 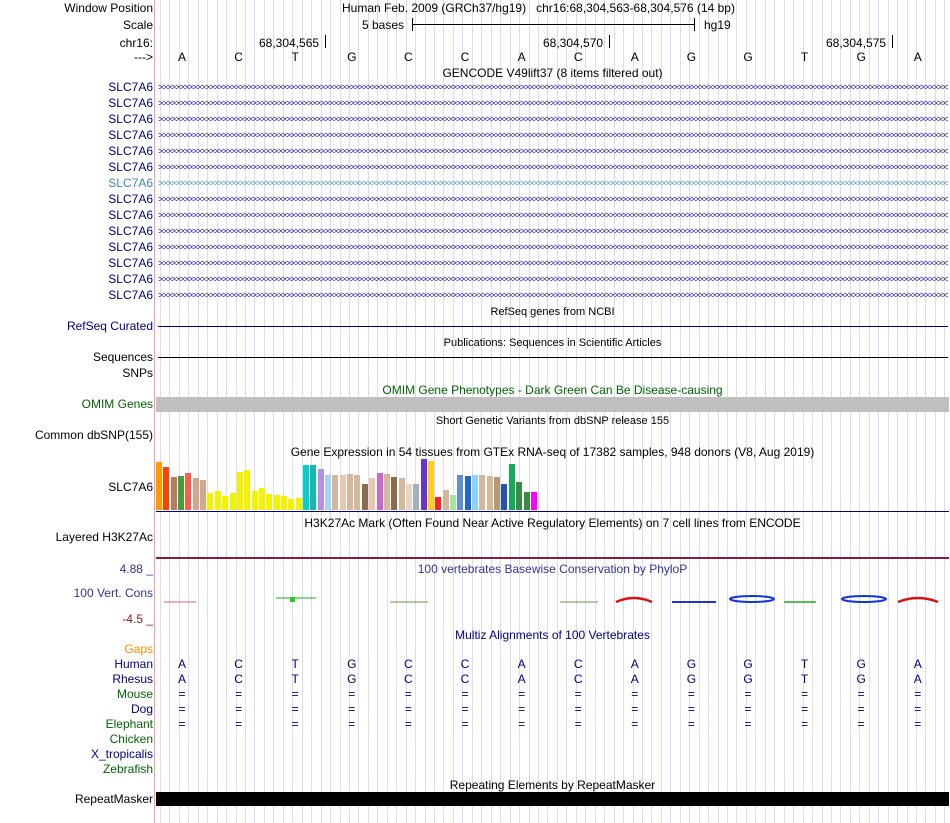 I want to click on publications-track-label: Sequences, so click(x=122, y=357).